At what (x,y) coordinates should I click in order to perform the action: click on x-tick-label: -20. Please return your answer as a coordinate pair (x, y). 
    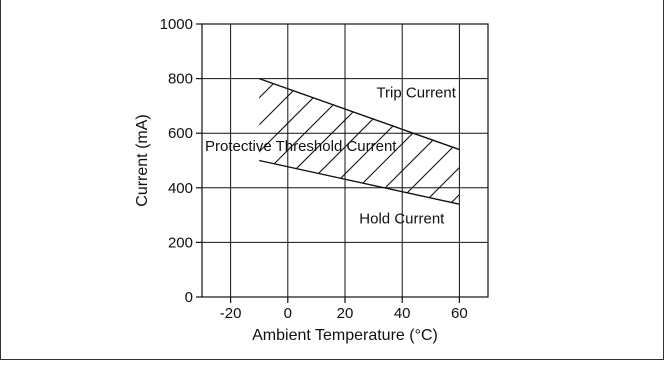
    Looking at the image, I should click on (231, 313).